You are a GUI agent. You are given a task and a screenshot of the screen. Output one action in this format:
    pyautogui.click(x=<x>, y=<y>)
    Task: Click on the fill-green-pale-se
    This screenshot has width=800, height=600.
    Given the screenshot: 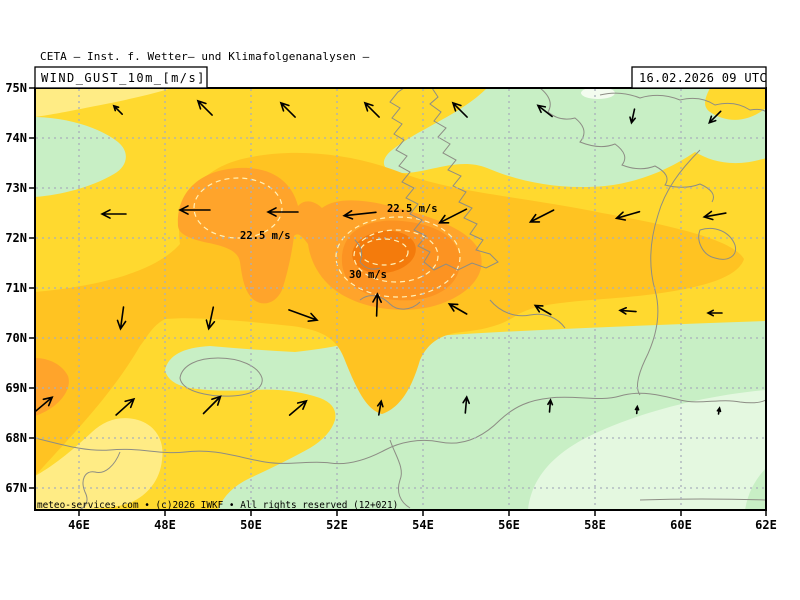 What is the action you would take?
    pyautogui.click(x=646, y=449)
    